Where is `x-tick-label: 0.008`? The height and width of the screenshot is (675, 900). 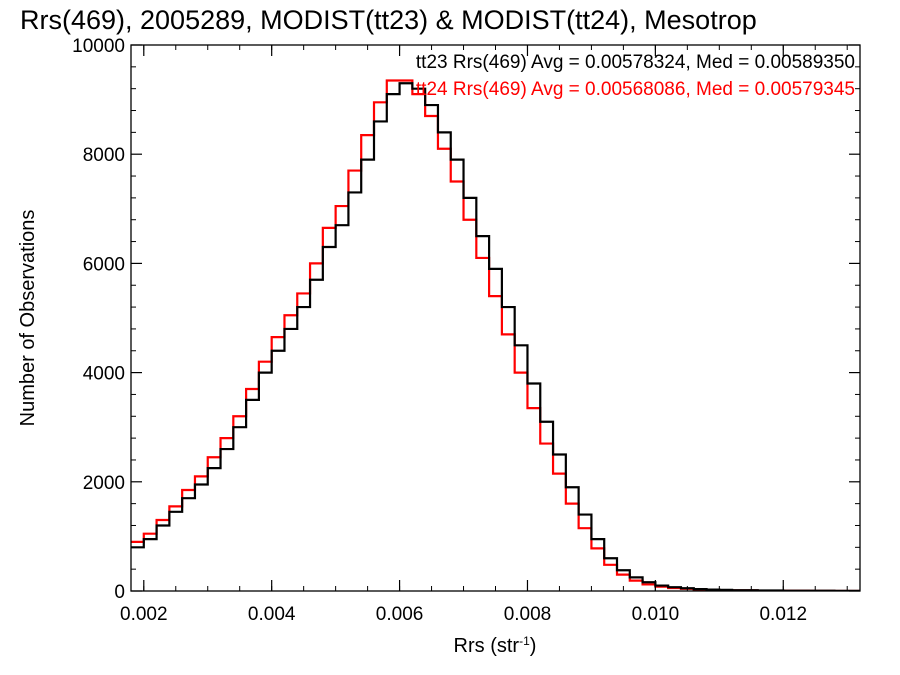 x-tick-label: 0.008 is located at coordinates (528, 614).